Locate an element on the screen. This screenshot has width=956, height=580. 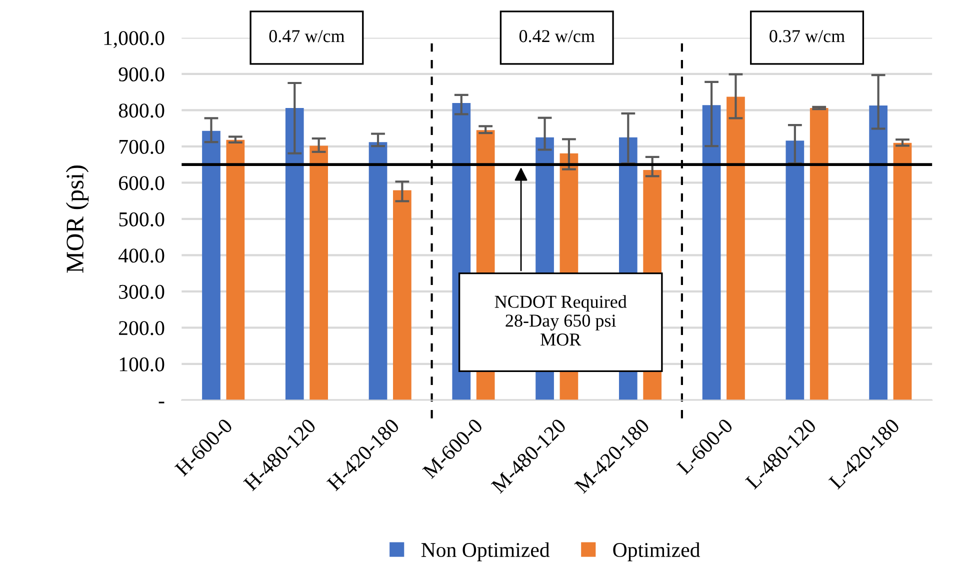
legend-label: Optimized is located at coordinates (656, 552).